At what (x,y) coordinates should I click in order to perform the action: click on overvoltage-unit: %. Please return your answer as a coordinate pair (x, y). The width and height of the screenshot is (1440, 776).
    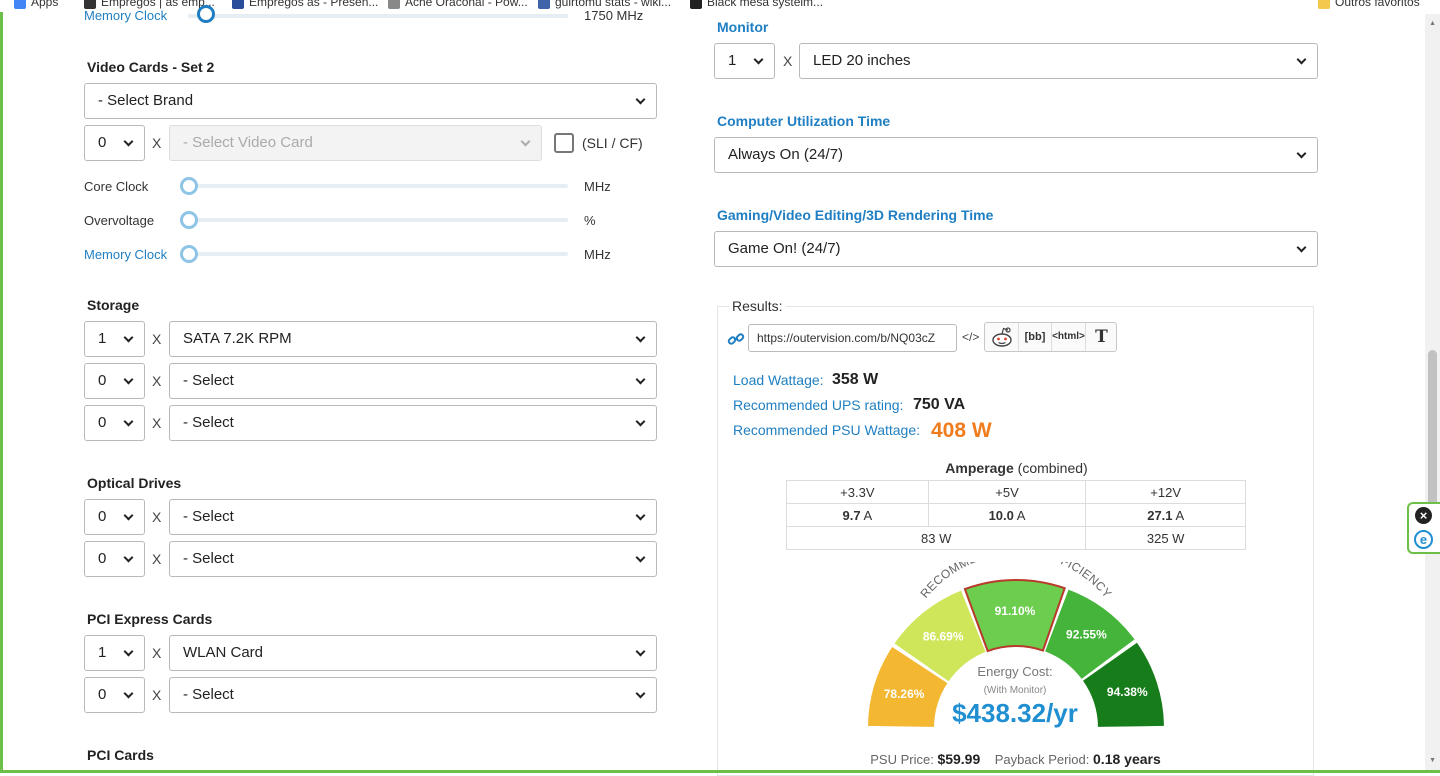
    Looking at the image, I should click on (590, 220).